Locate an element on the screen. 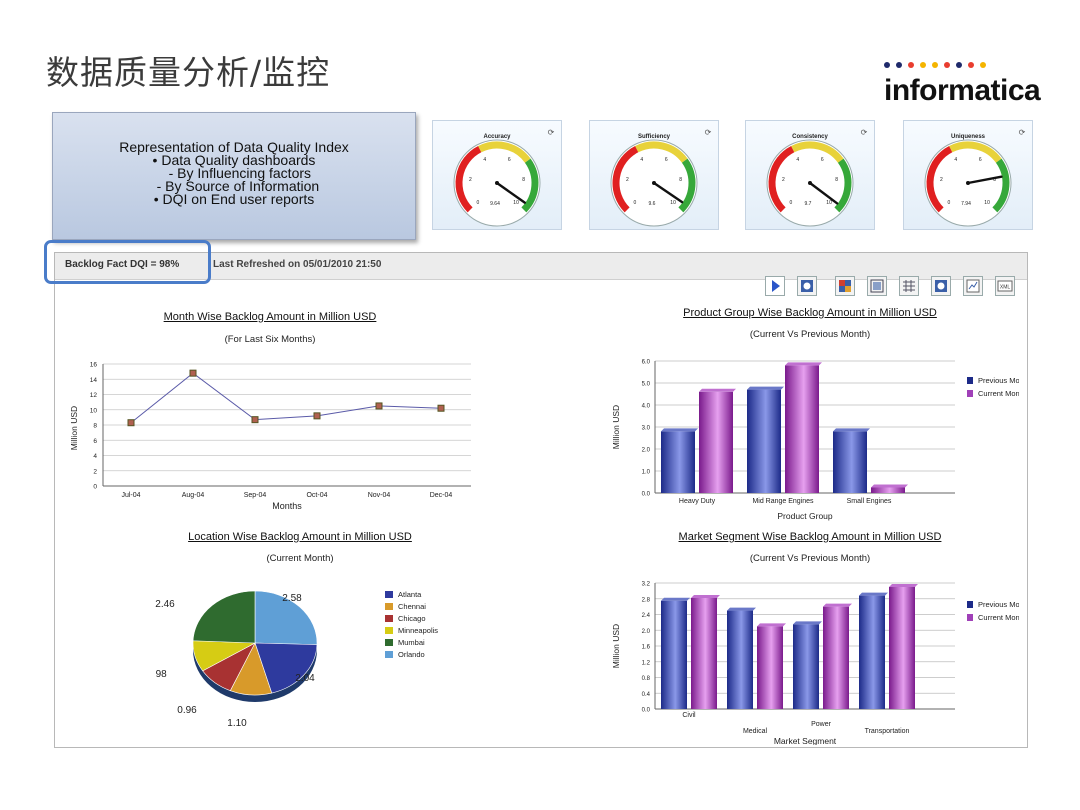 This screenshot has width=1080, height=810. xml-export-button: XML is located at coordinates (1005, 286).